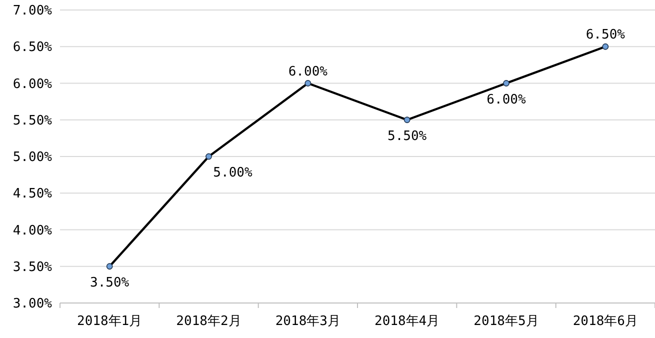 Image resolution: width=655 pixels, height=338 pixels. Describe the element at coordinates (32, 194) in the screenshot. I see `y-tick-label: 4.50%` at that location.